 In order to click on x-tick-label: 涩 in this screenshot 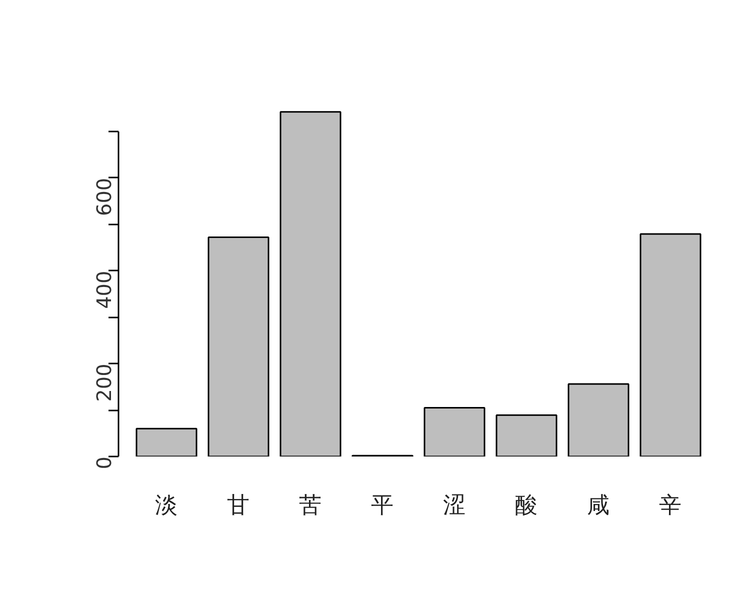, I will do `click(454, 505)`.